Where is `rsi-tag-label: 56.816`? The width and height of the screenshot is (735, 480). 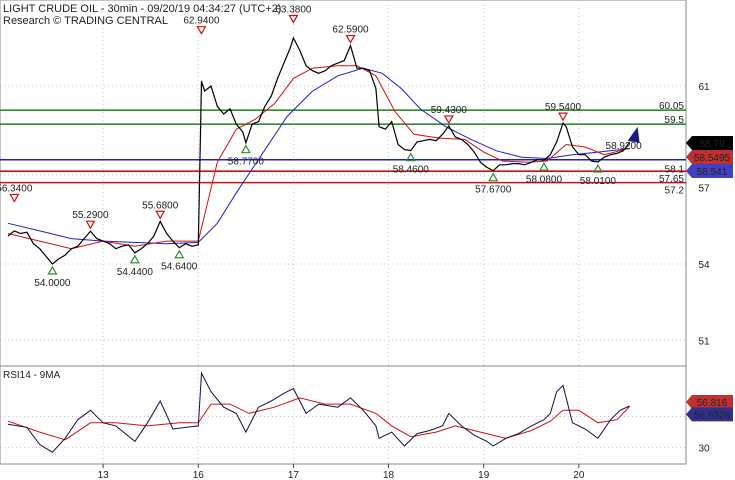 rsi-tag-label: 56.816 is located at coordinates (712, 403).